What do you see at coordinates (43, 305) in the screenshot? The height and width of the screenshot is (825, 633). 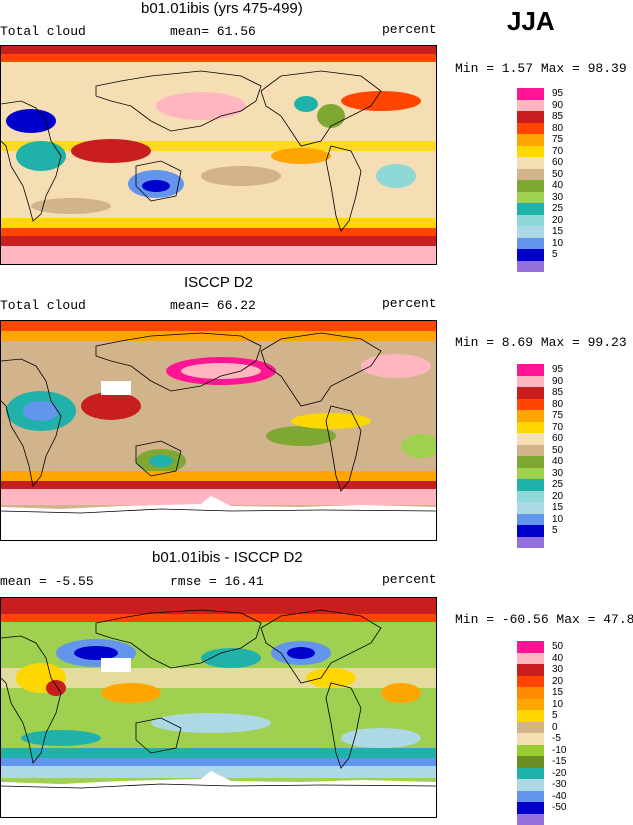 I see `panel-2-variable-label: Total cloud` at bounding box center [43, 305].